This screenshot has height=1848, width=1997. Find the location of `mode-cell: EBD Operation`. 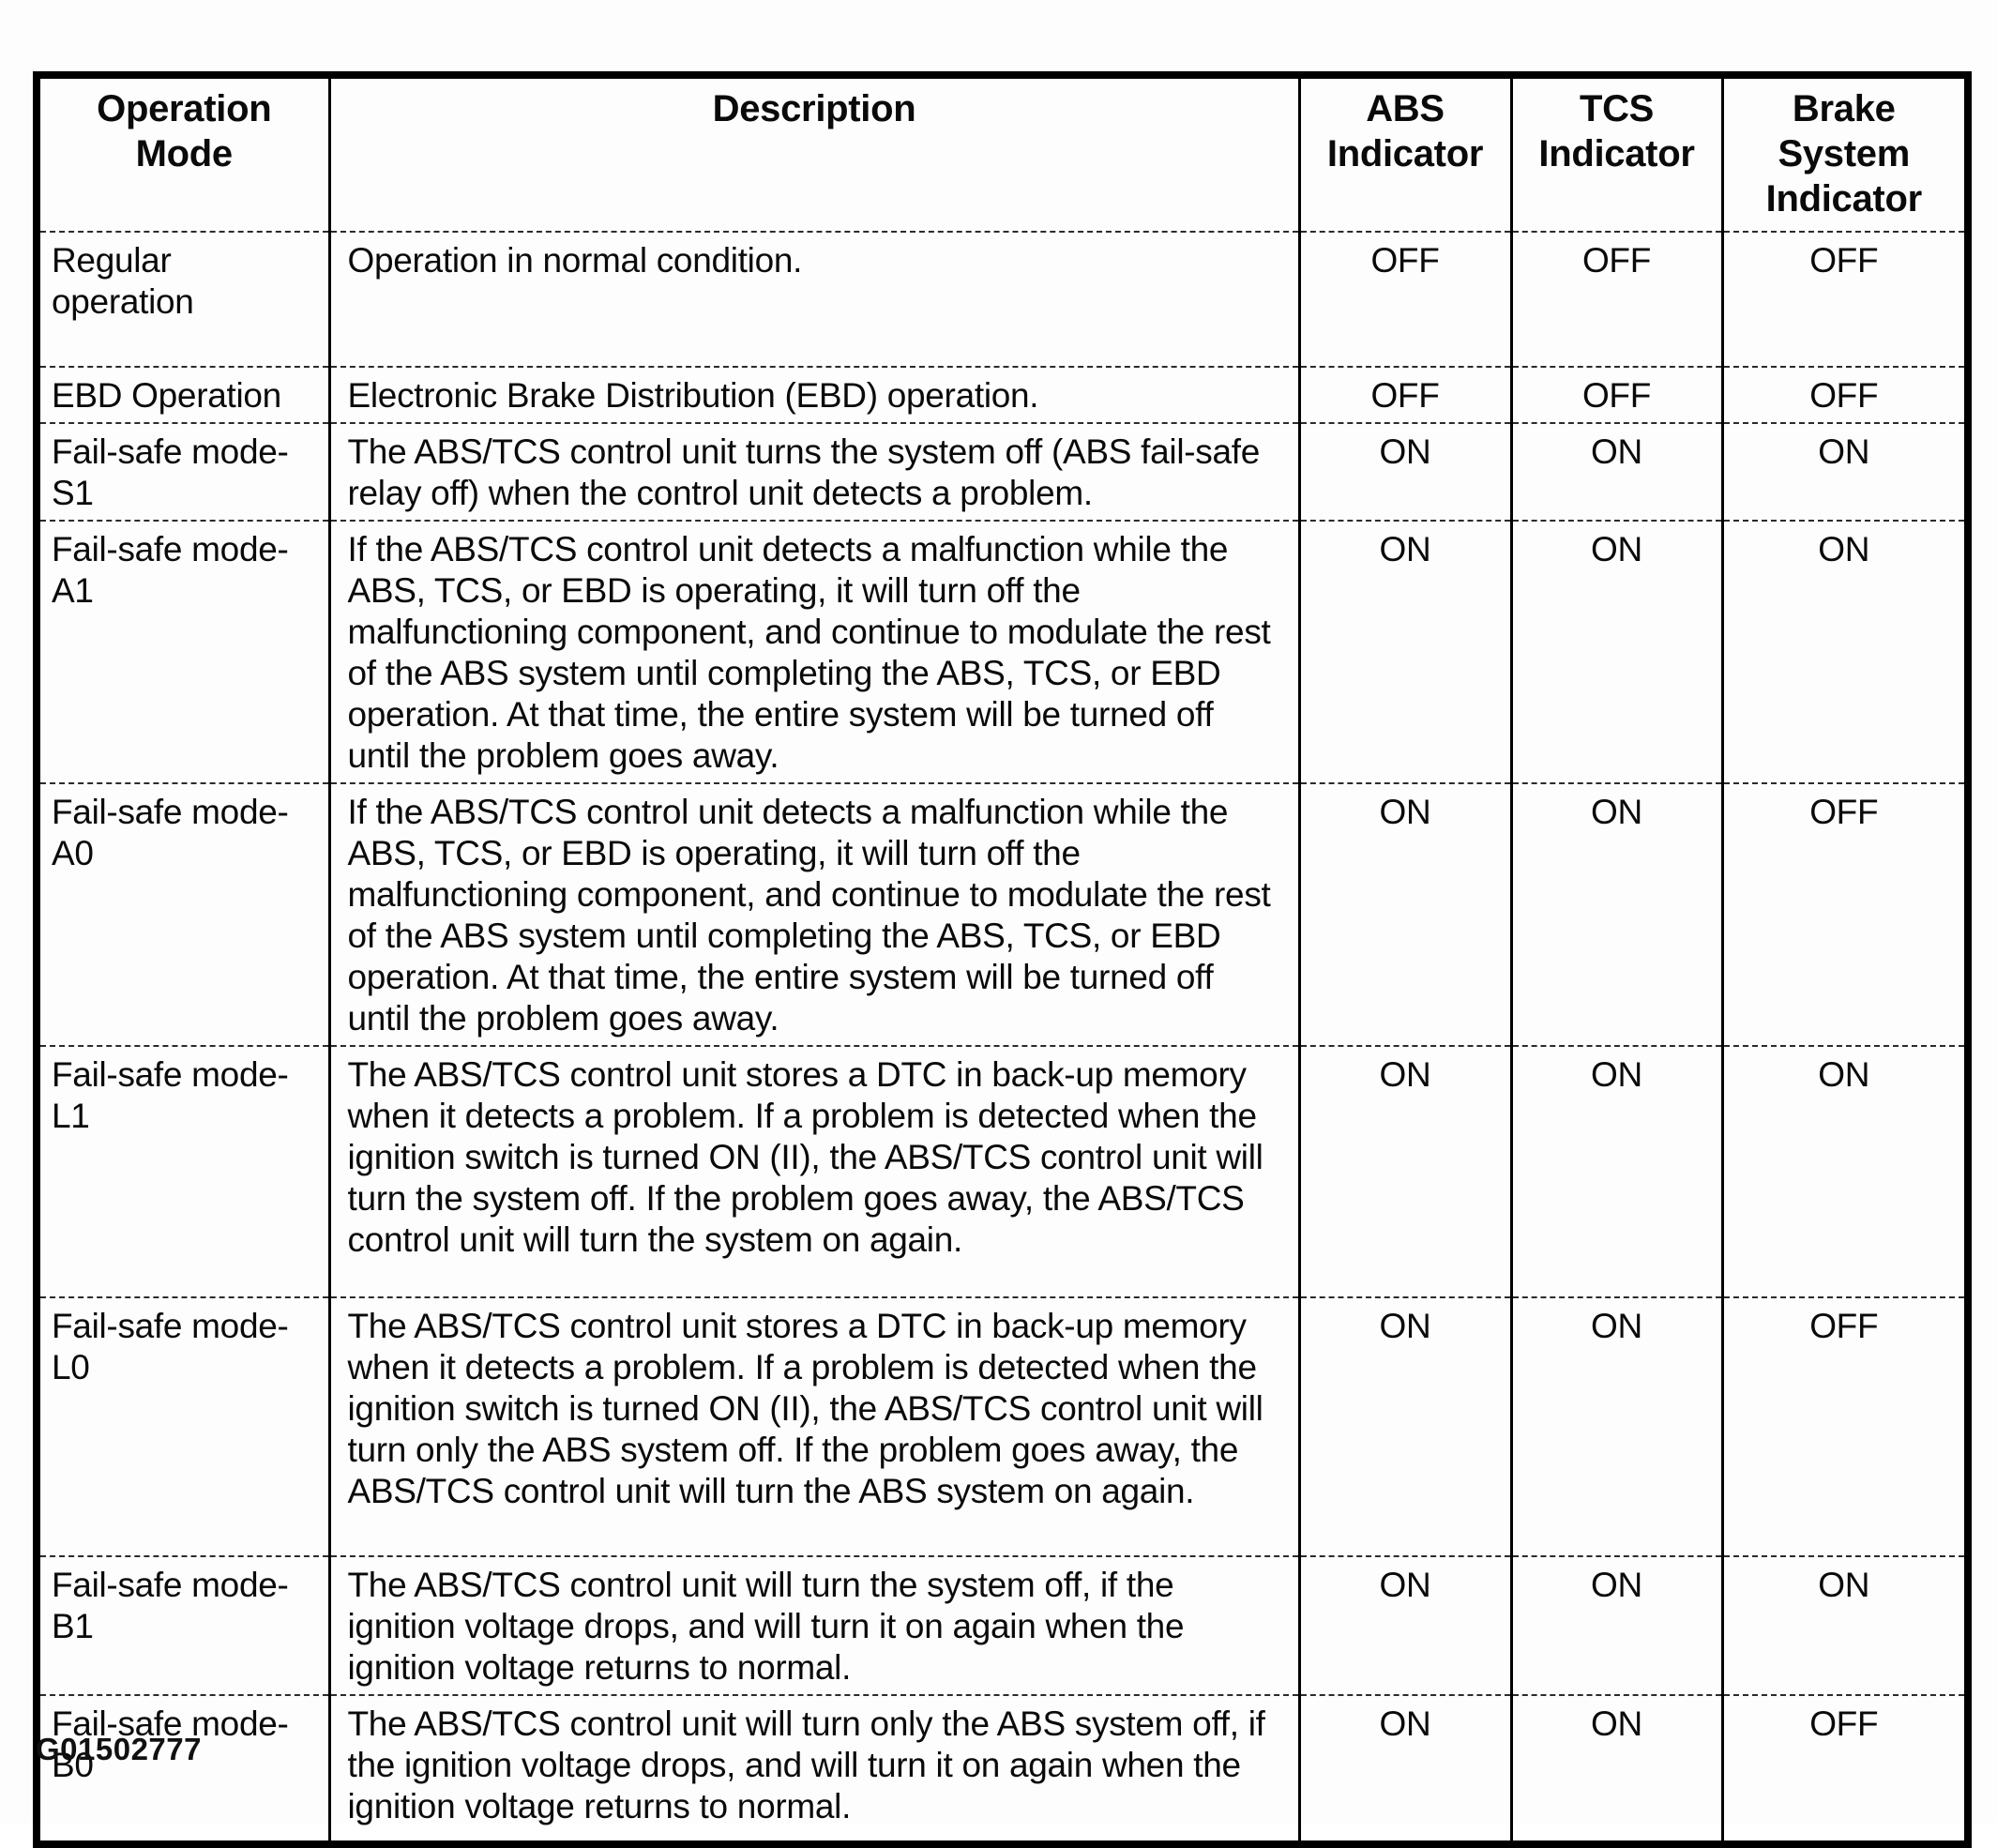

mode-cell: EBD Operation is located at coordinates (183, 395).